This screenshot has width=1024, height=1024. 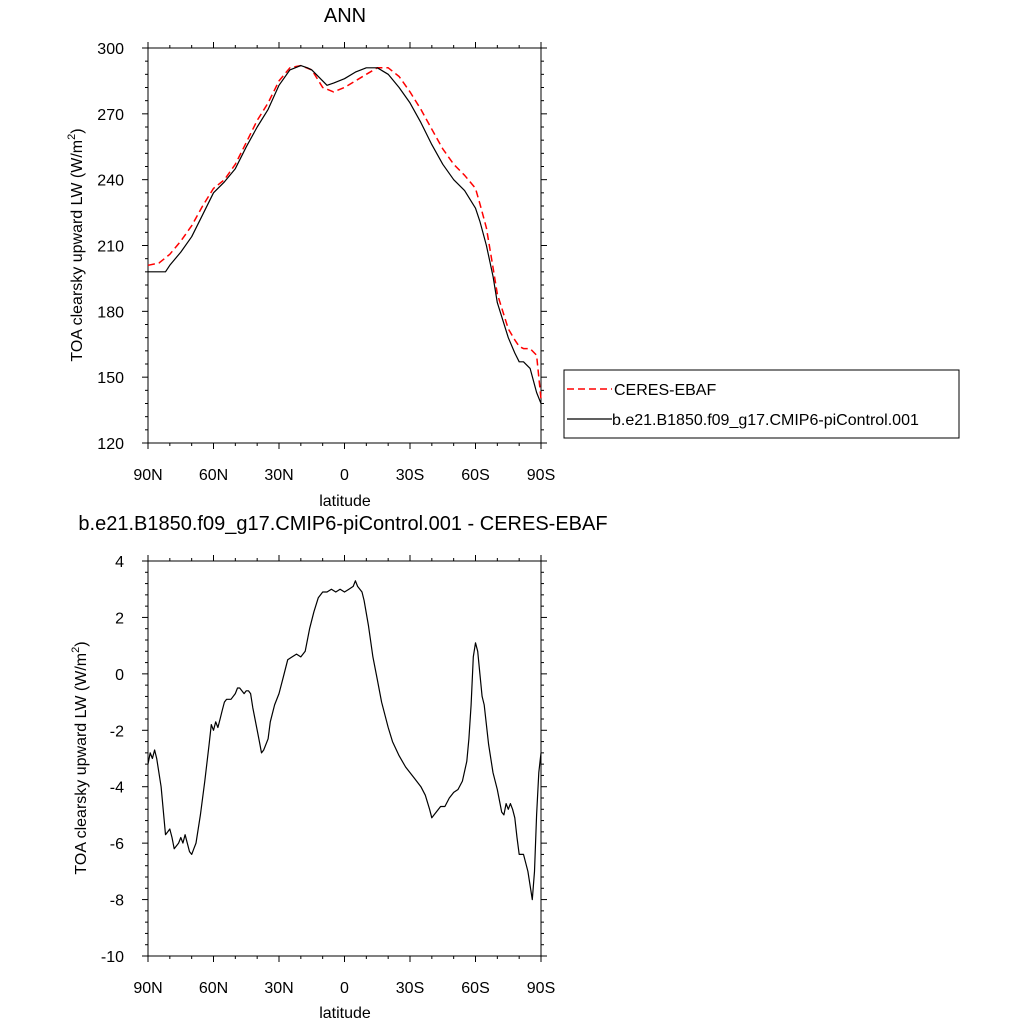 What do you see at coordinates (117, 844) in the screenshot?
I see `bottom-y-tick-label: -6` at bounding box center [117, 844].